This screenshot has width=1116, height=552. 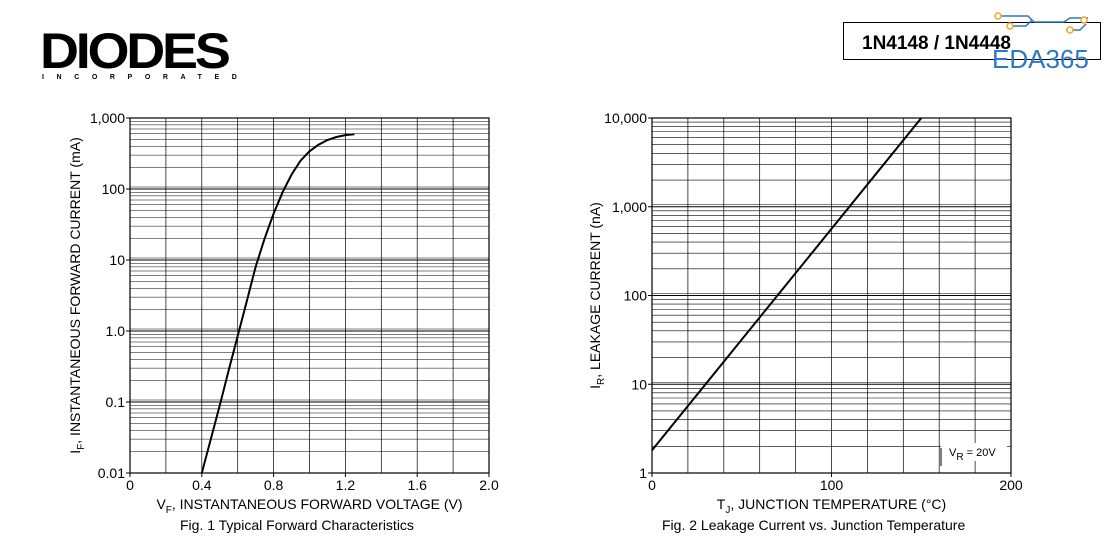 What do you see at coordinates (1041, 23) in the screenshot?
I see `circuit-trace-icon` at bounding box center [1041, 23].